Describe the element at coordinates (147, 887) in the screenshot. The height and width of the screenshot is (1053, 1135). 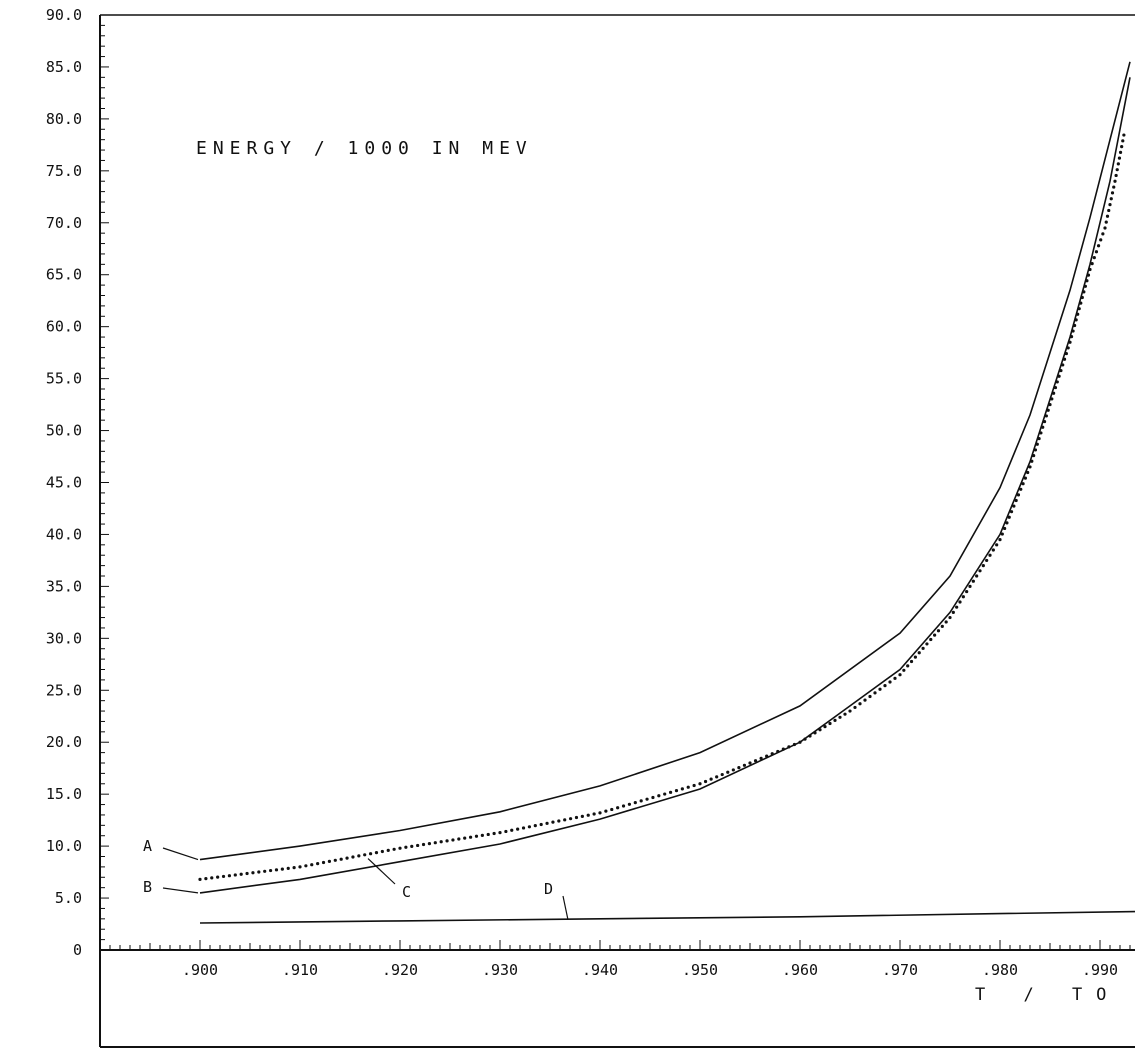
I see `curve-label-b: B` at that location.